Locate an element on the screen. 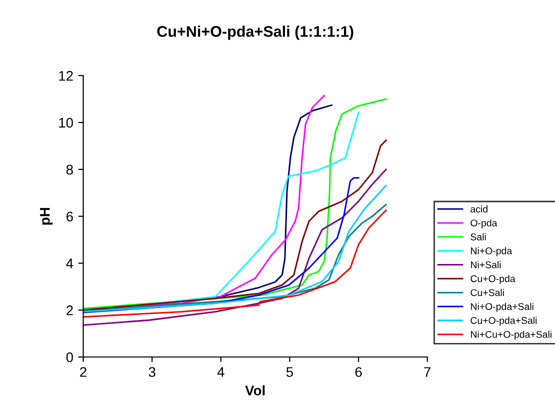 This screenshot has width=555, height=420. legend-label: Sali is located at coordinates (478, 236).